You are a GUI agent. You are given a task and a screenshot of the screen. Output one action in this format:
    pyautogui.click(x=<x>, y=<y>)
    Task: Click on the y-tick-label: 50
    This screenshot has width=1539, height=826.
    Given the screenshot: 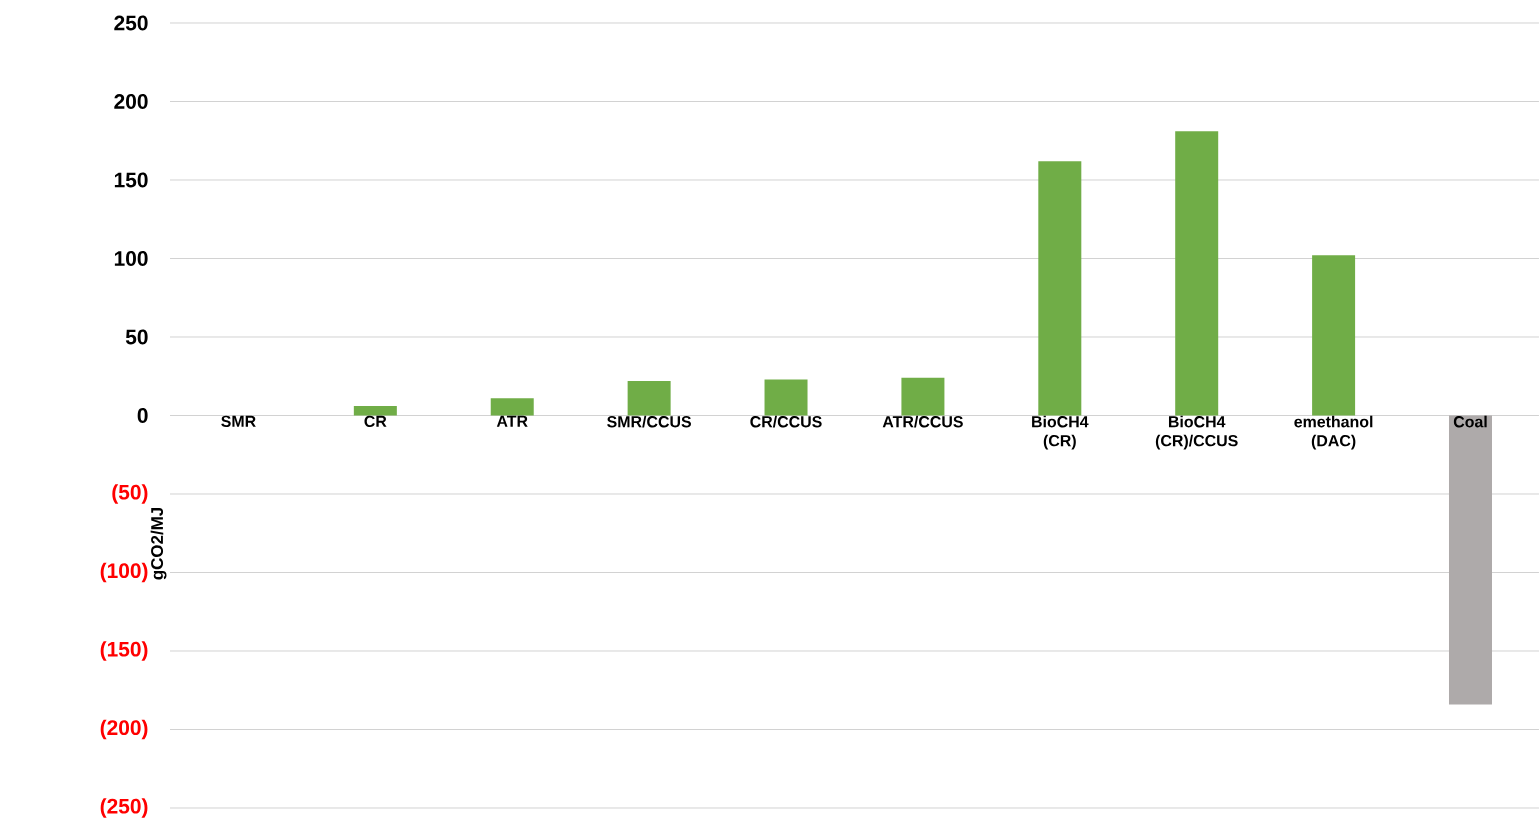 What is the action you would take?
    pyautogui.click(x=136, y=337)
    